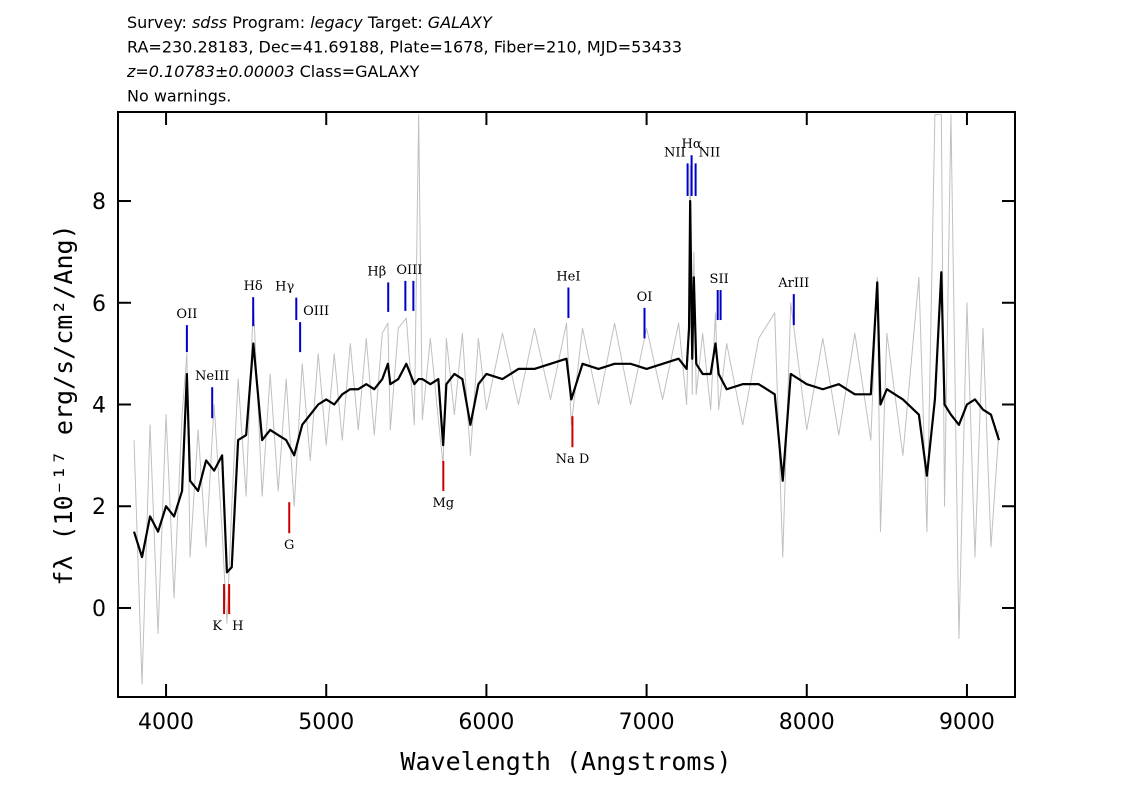 The width and height of the screenshot is (1134, 810). Describe the element at coordinates (99, 406) in the screenshot. I see `y-tick-label: 4` at that location.